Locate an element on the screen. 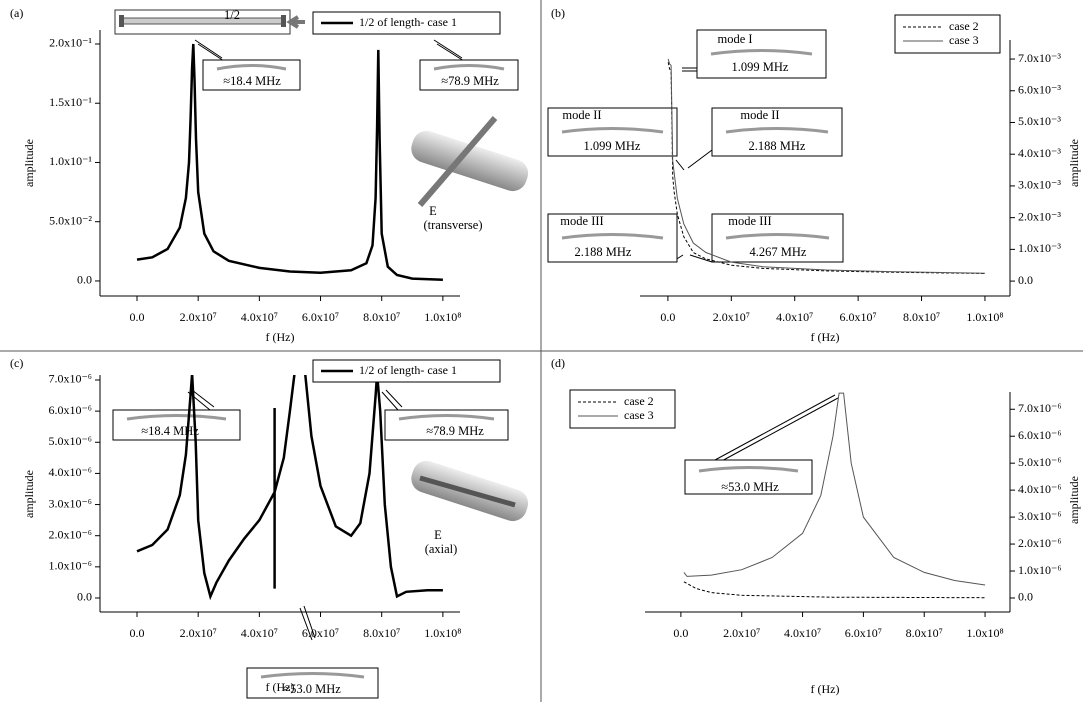 This screenshot has height=702, width=1083. y-tick-label: 6.0x10⁻³ is located at coordinates (1039, 90).